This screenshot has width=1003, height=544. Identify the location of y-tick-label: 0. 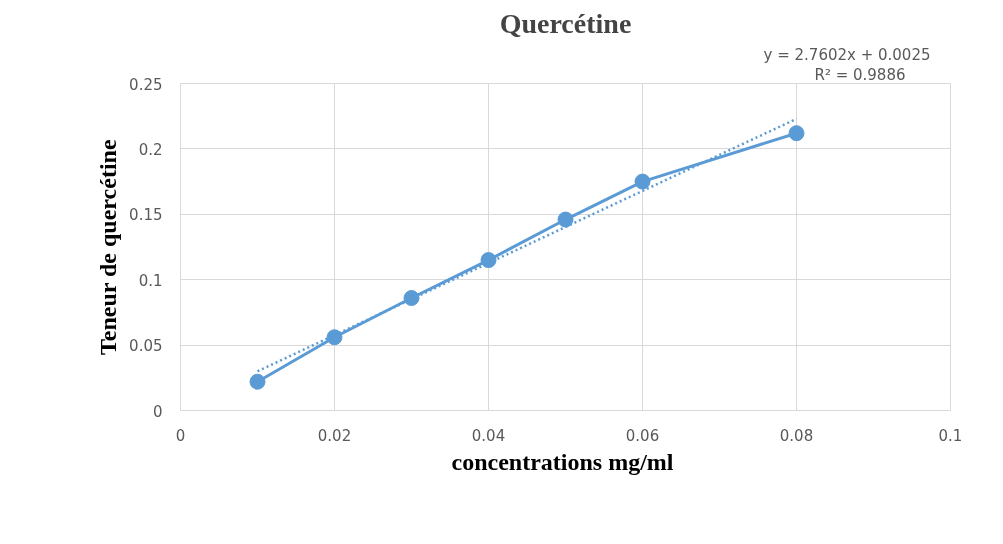
(157, 411).